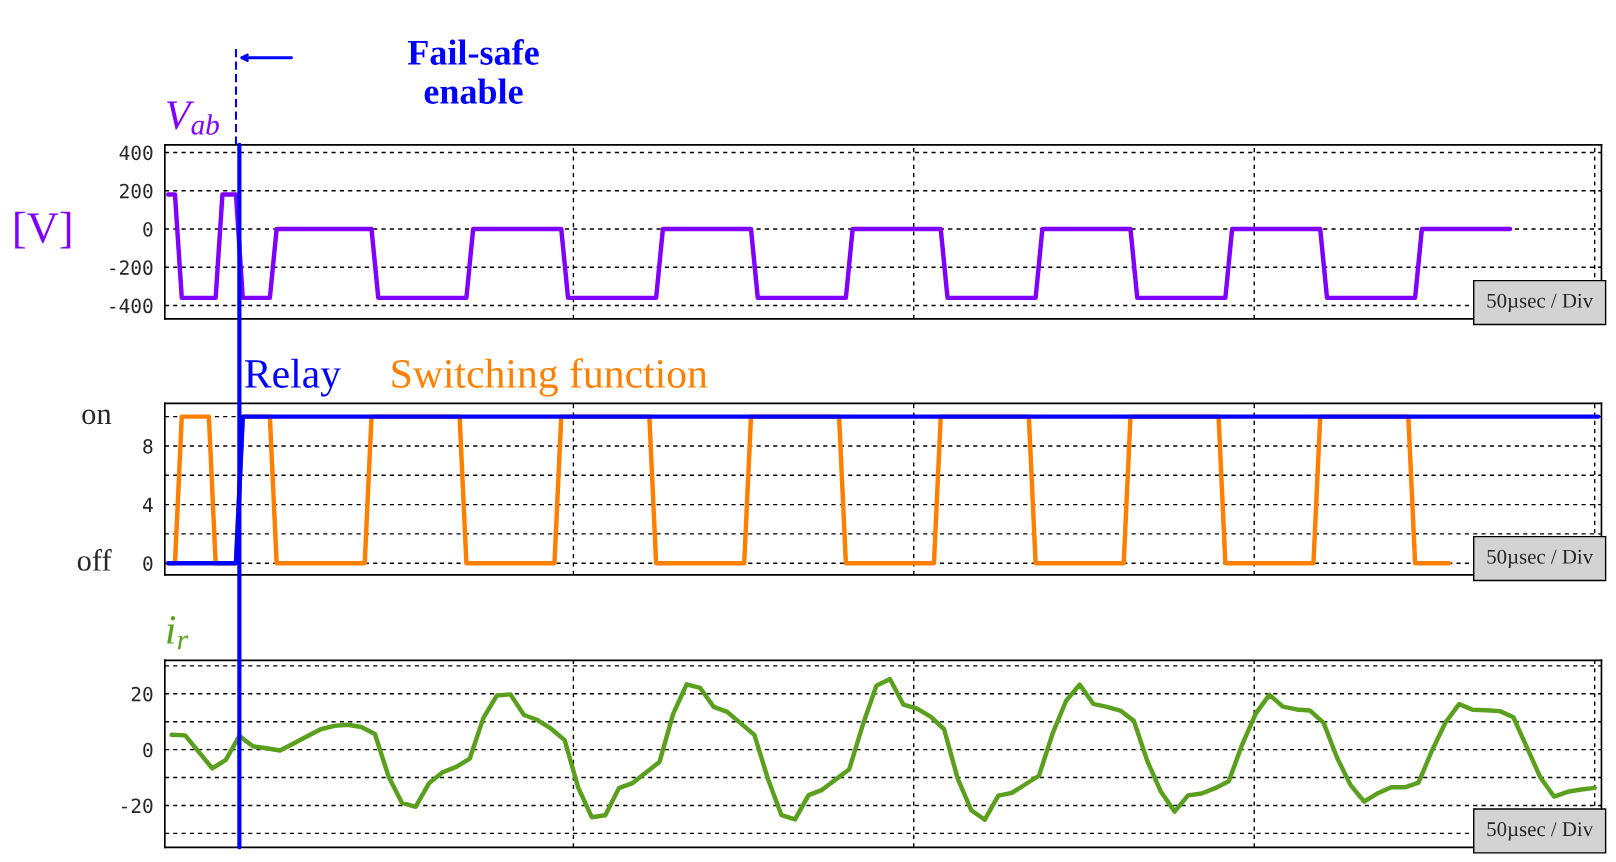 The height and width of the screenshot is (862, 1616). What do you see at coordinates (131, 267) in the screenshot?
I see `y-tick-label: -200` at bounding box center [131, 267].